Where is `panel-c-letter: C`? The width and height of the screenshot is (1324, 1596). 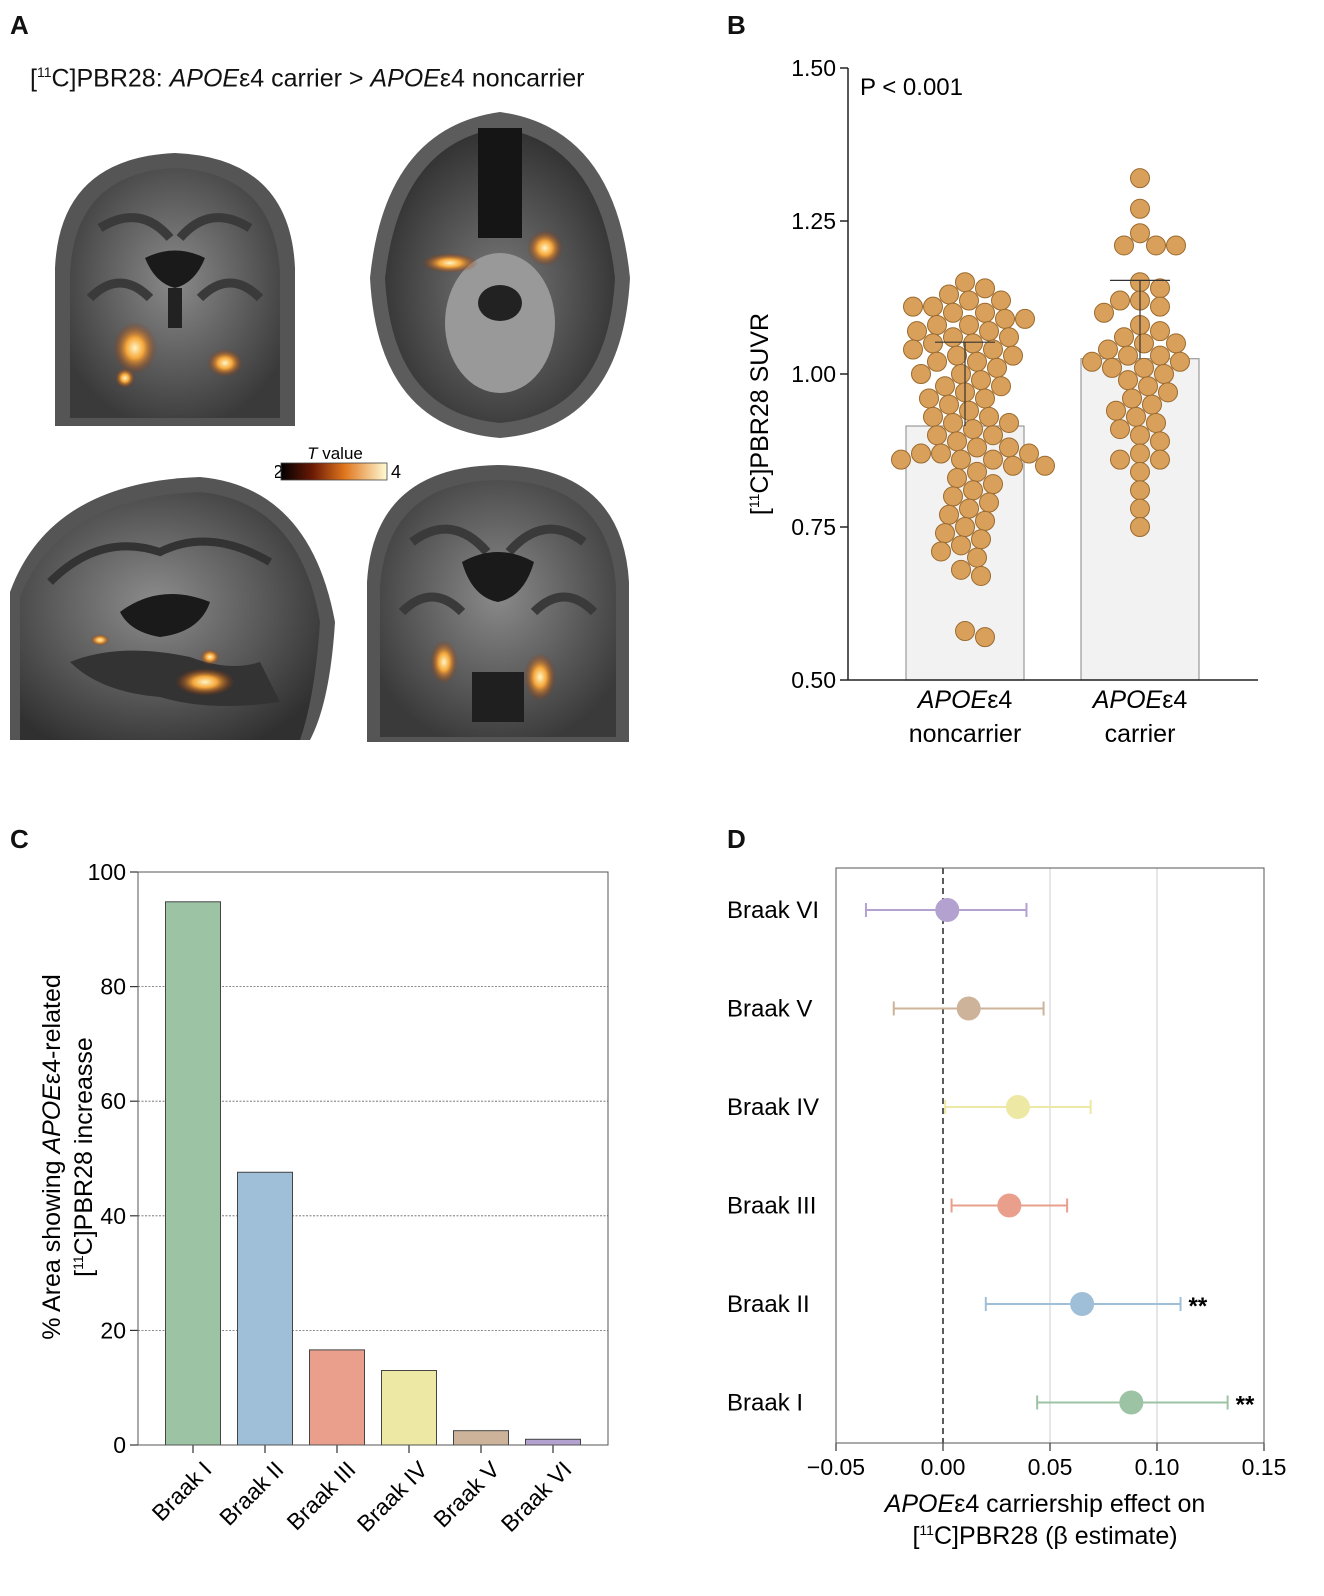
panel-c-letter: C is located at coordinates (19, 839).